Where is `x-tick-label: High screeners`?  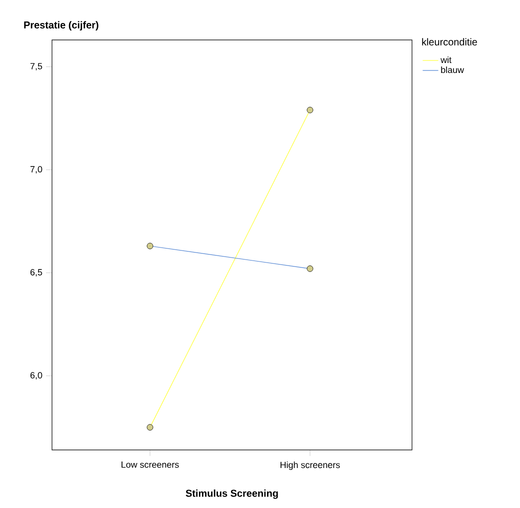 x-tick-label: High screeners is located at coordinates (310, 466).